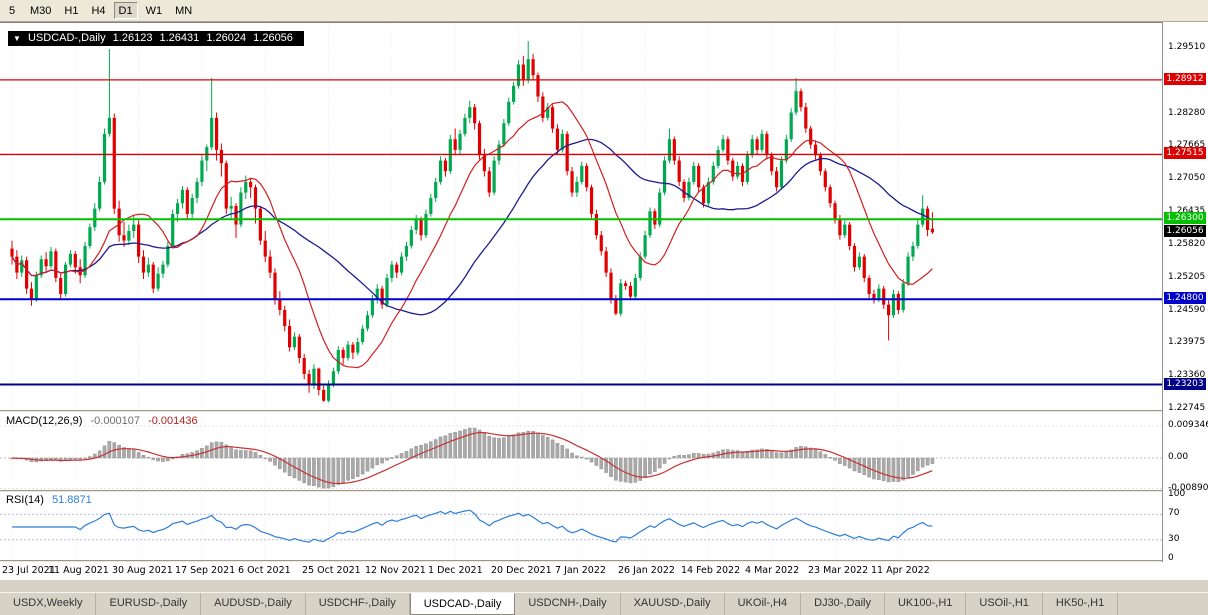 This screenshot has width=1208, height=615. What do you see at coordinates (1171, 558) in the screenshot?
I see `rsi-axis-label: 0` at bounding box center [1171, 558].